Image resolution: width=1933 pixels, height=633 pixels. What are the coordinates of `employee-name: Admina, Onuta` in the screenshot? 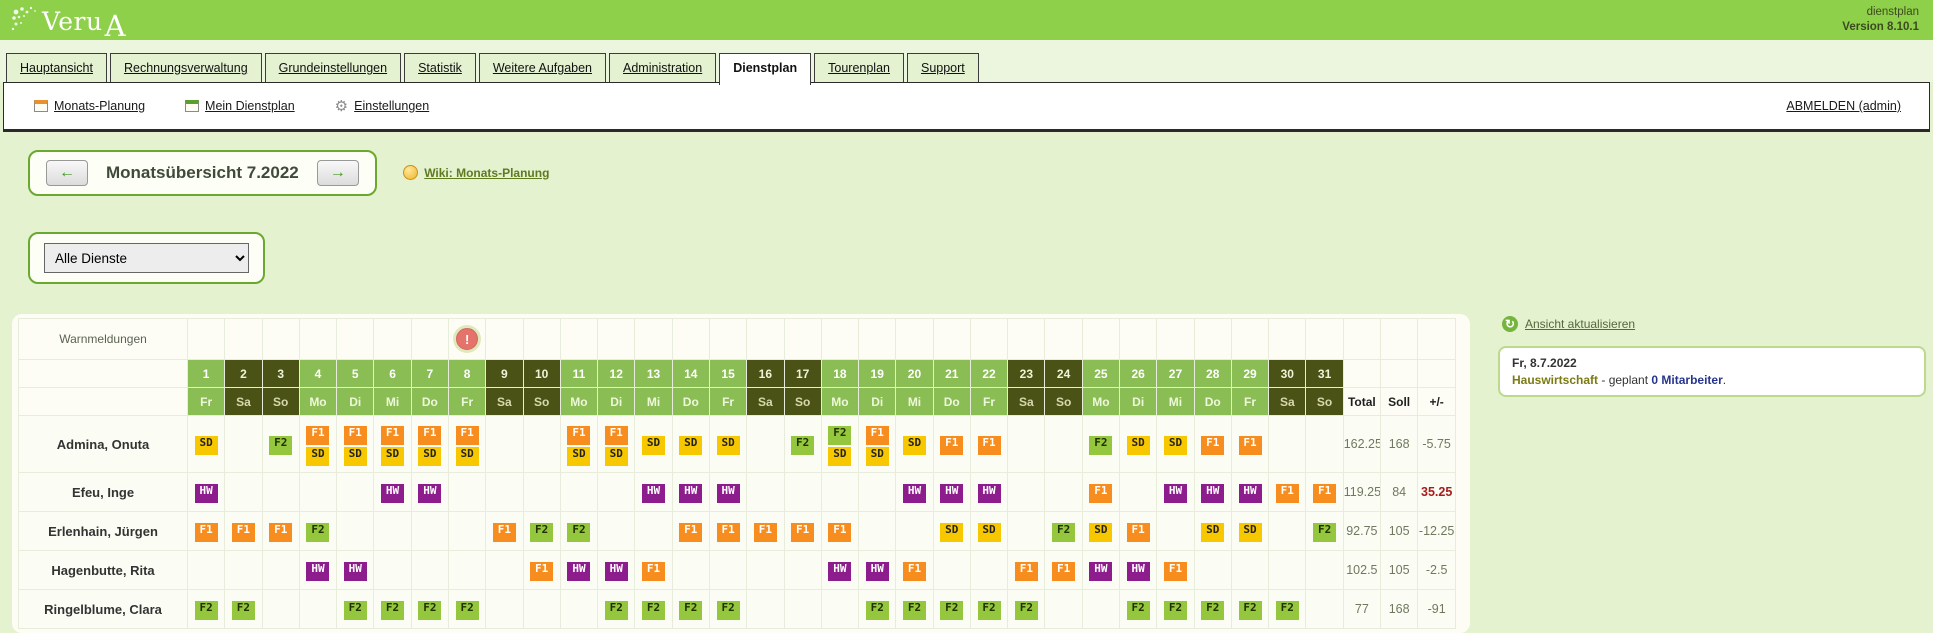 It's located at (103, 444).